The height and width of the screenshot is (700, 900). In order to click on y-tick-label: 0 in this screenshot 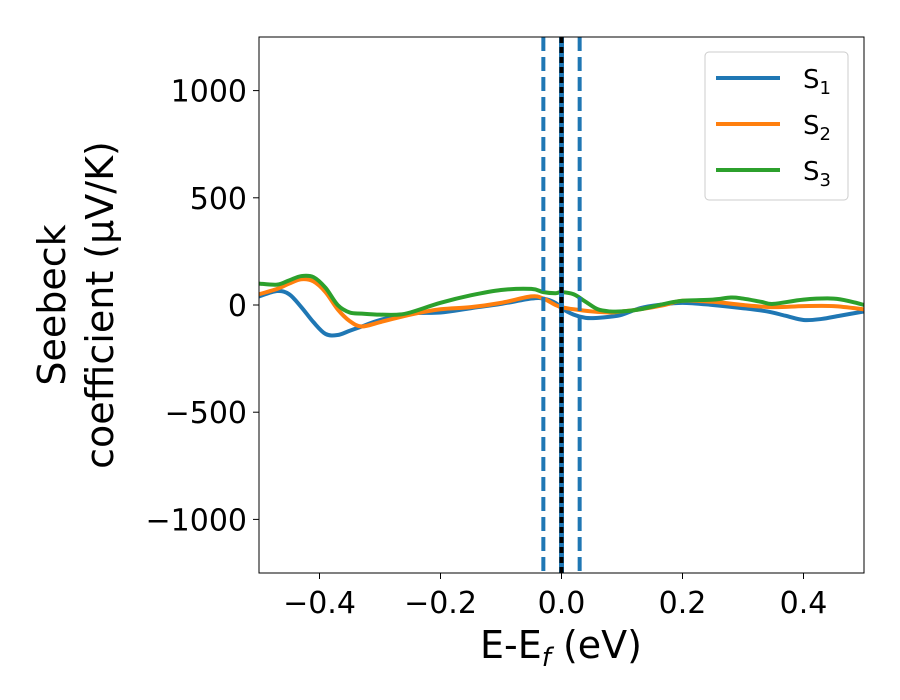, I will do `click(237, 306)`.